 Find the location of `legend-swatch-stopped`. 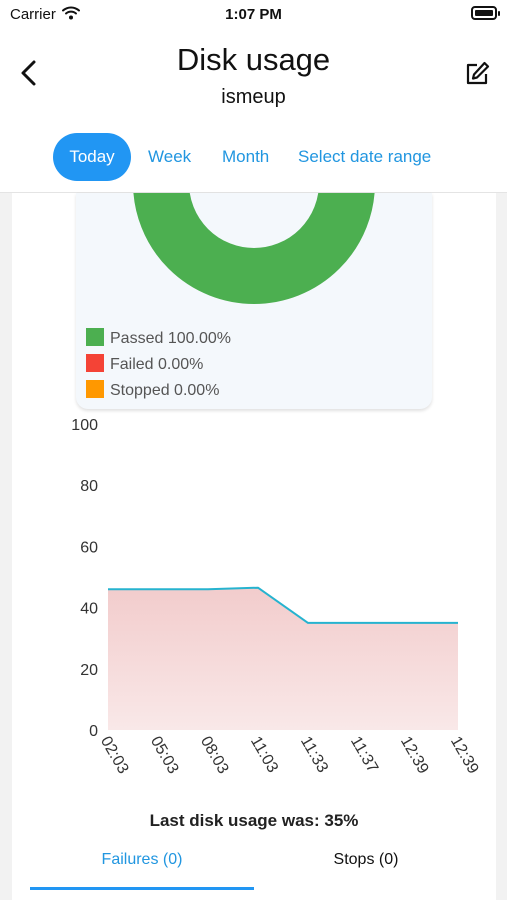

legend-swatch-stopped is located at coordinates (95, 389).